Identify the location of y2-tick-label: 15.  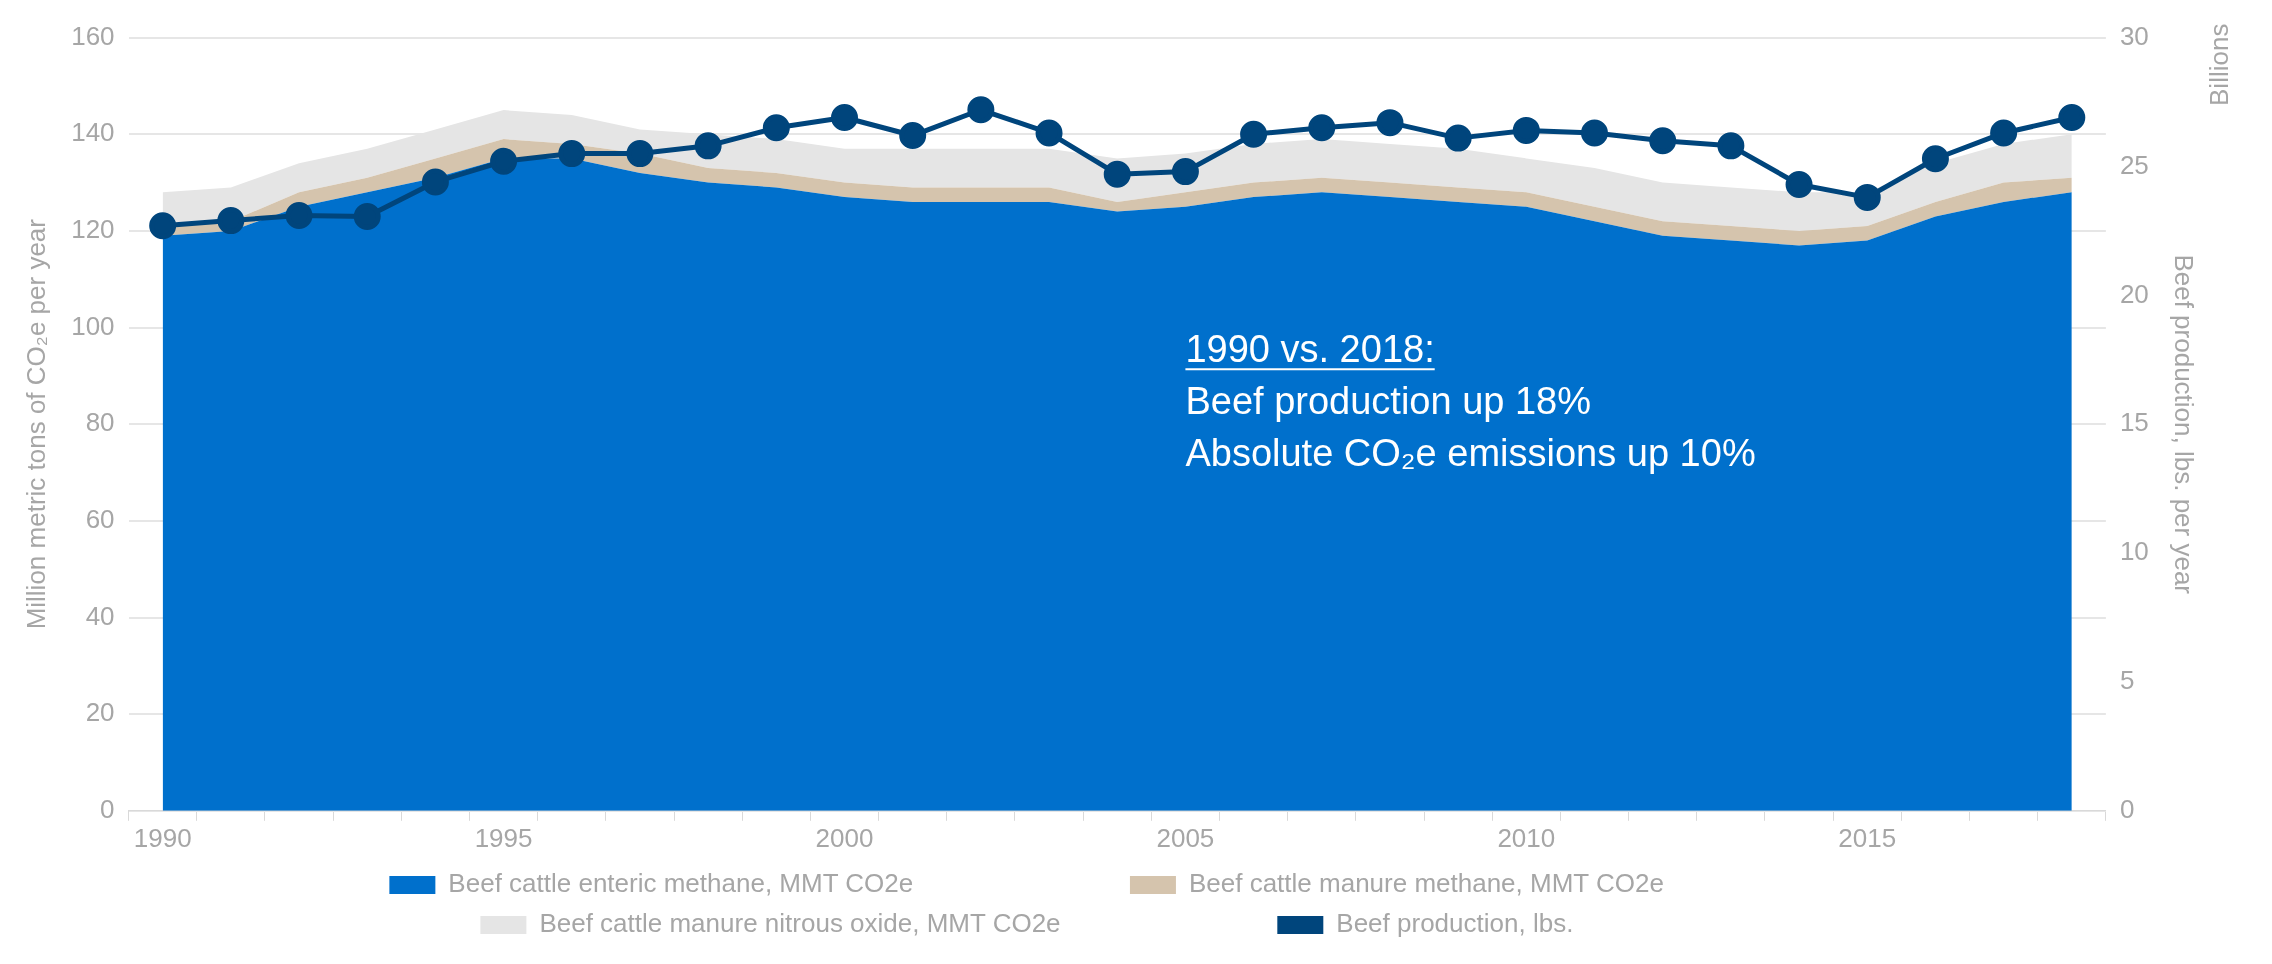
(2134, 422).